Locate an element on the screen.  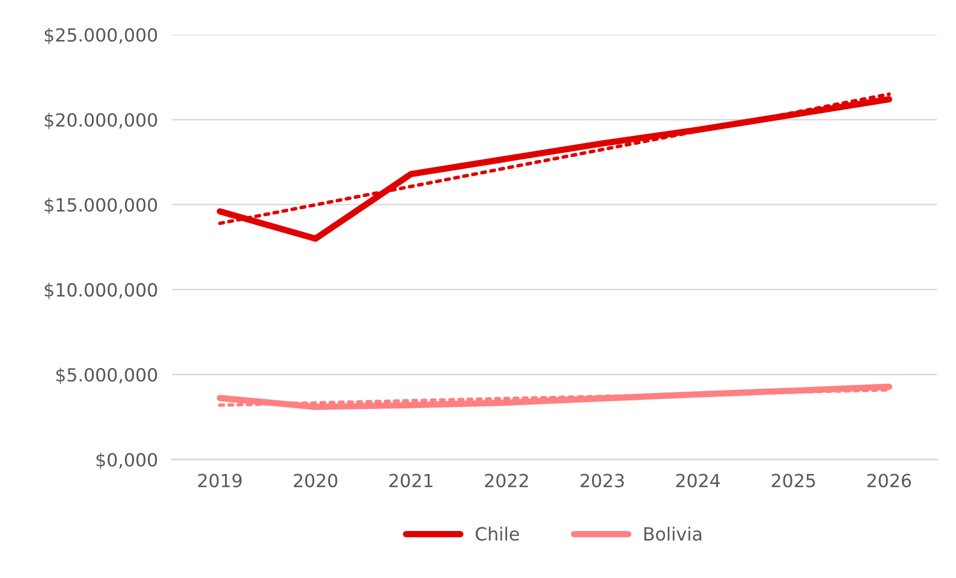
x-tick-label: 2022 is located at coordinates (506, 481).